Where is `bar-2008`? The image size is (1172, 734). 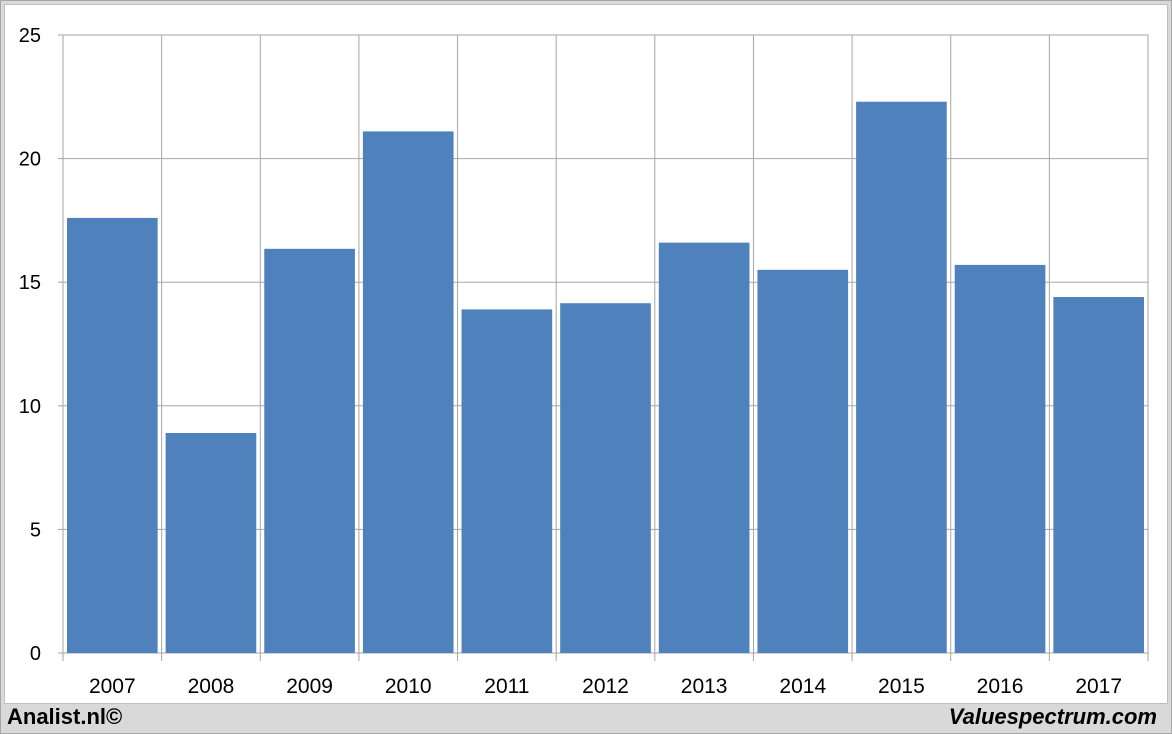 bar-2008 is located at coordinates (211, 542).